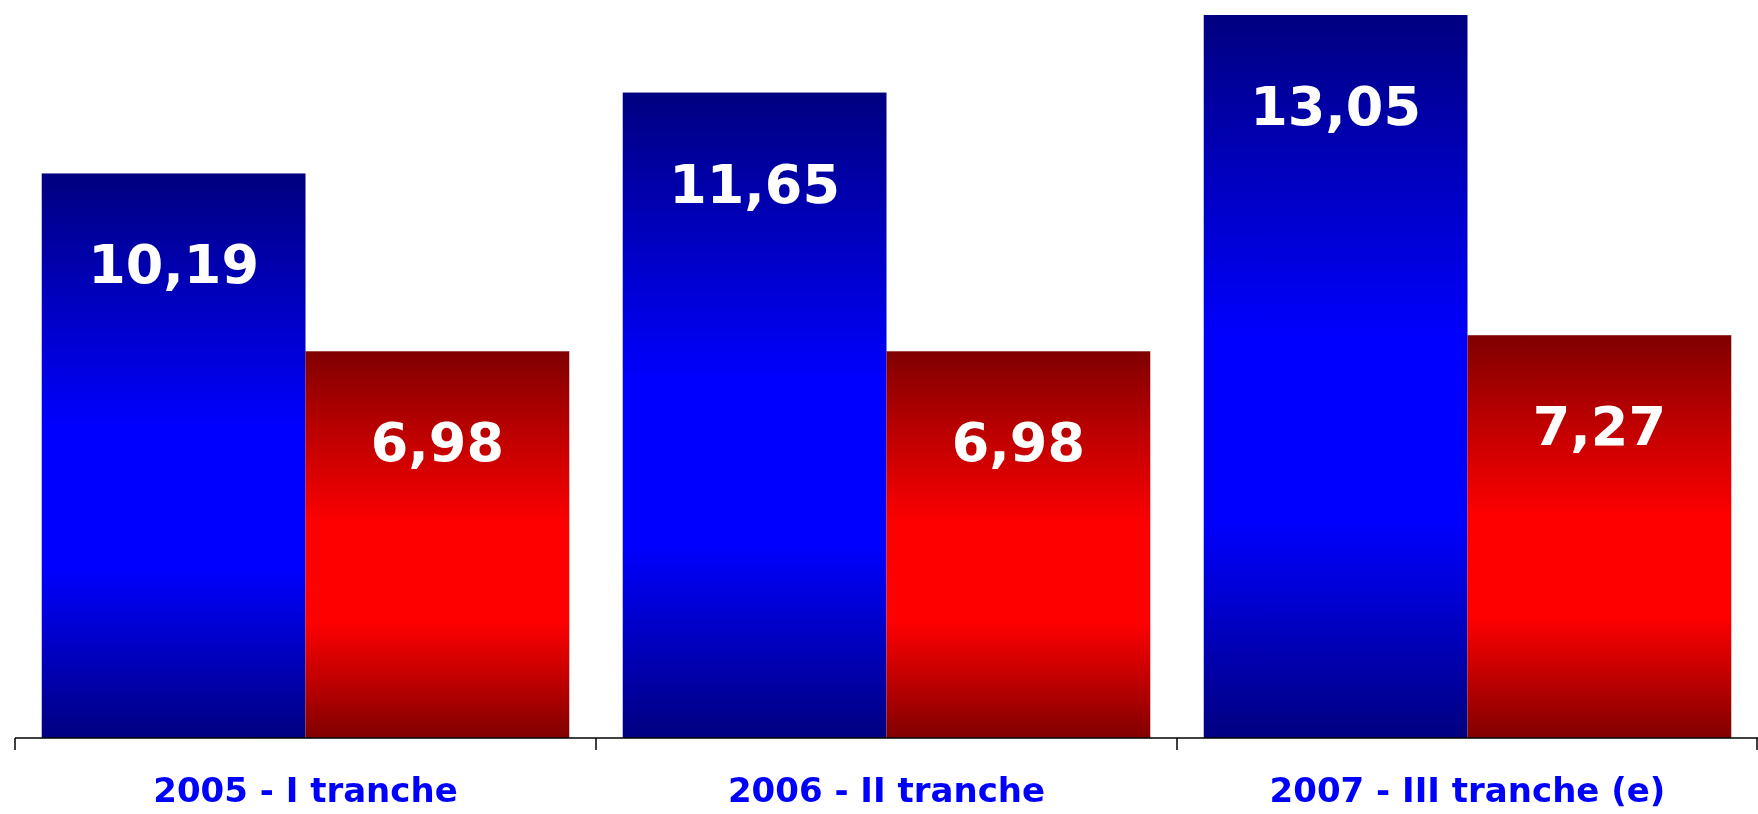 The image size is (1758, 814). I want to click on data-label: 11,65, so click(755, 184).